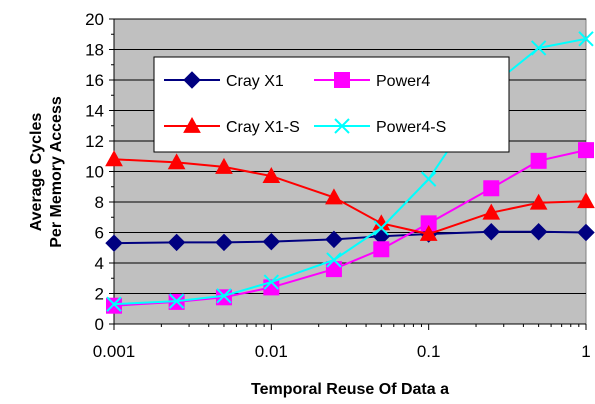  What do you see at coordinates (255, 81) in the screenshot?
I see `legend-label-cray-x1: Cray X1` at bounding box center [255, 81].